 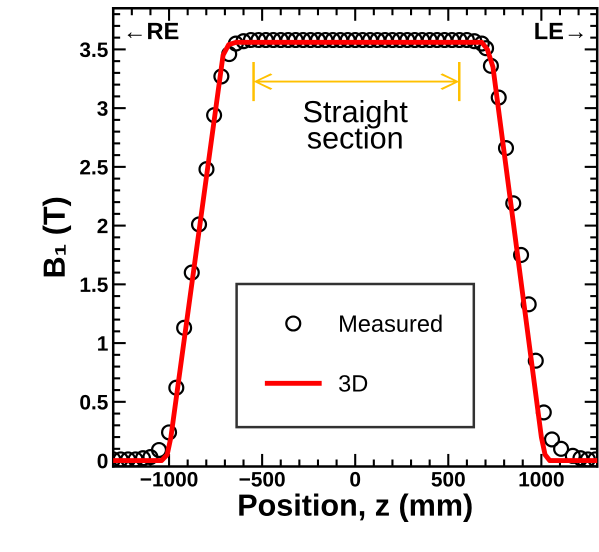 What do you see at coordinates (153, 31) in the screenshot?
I see `annotation: ←RE` at bounding box center [153, 31].